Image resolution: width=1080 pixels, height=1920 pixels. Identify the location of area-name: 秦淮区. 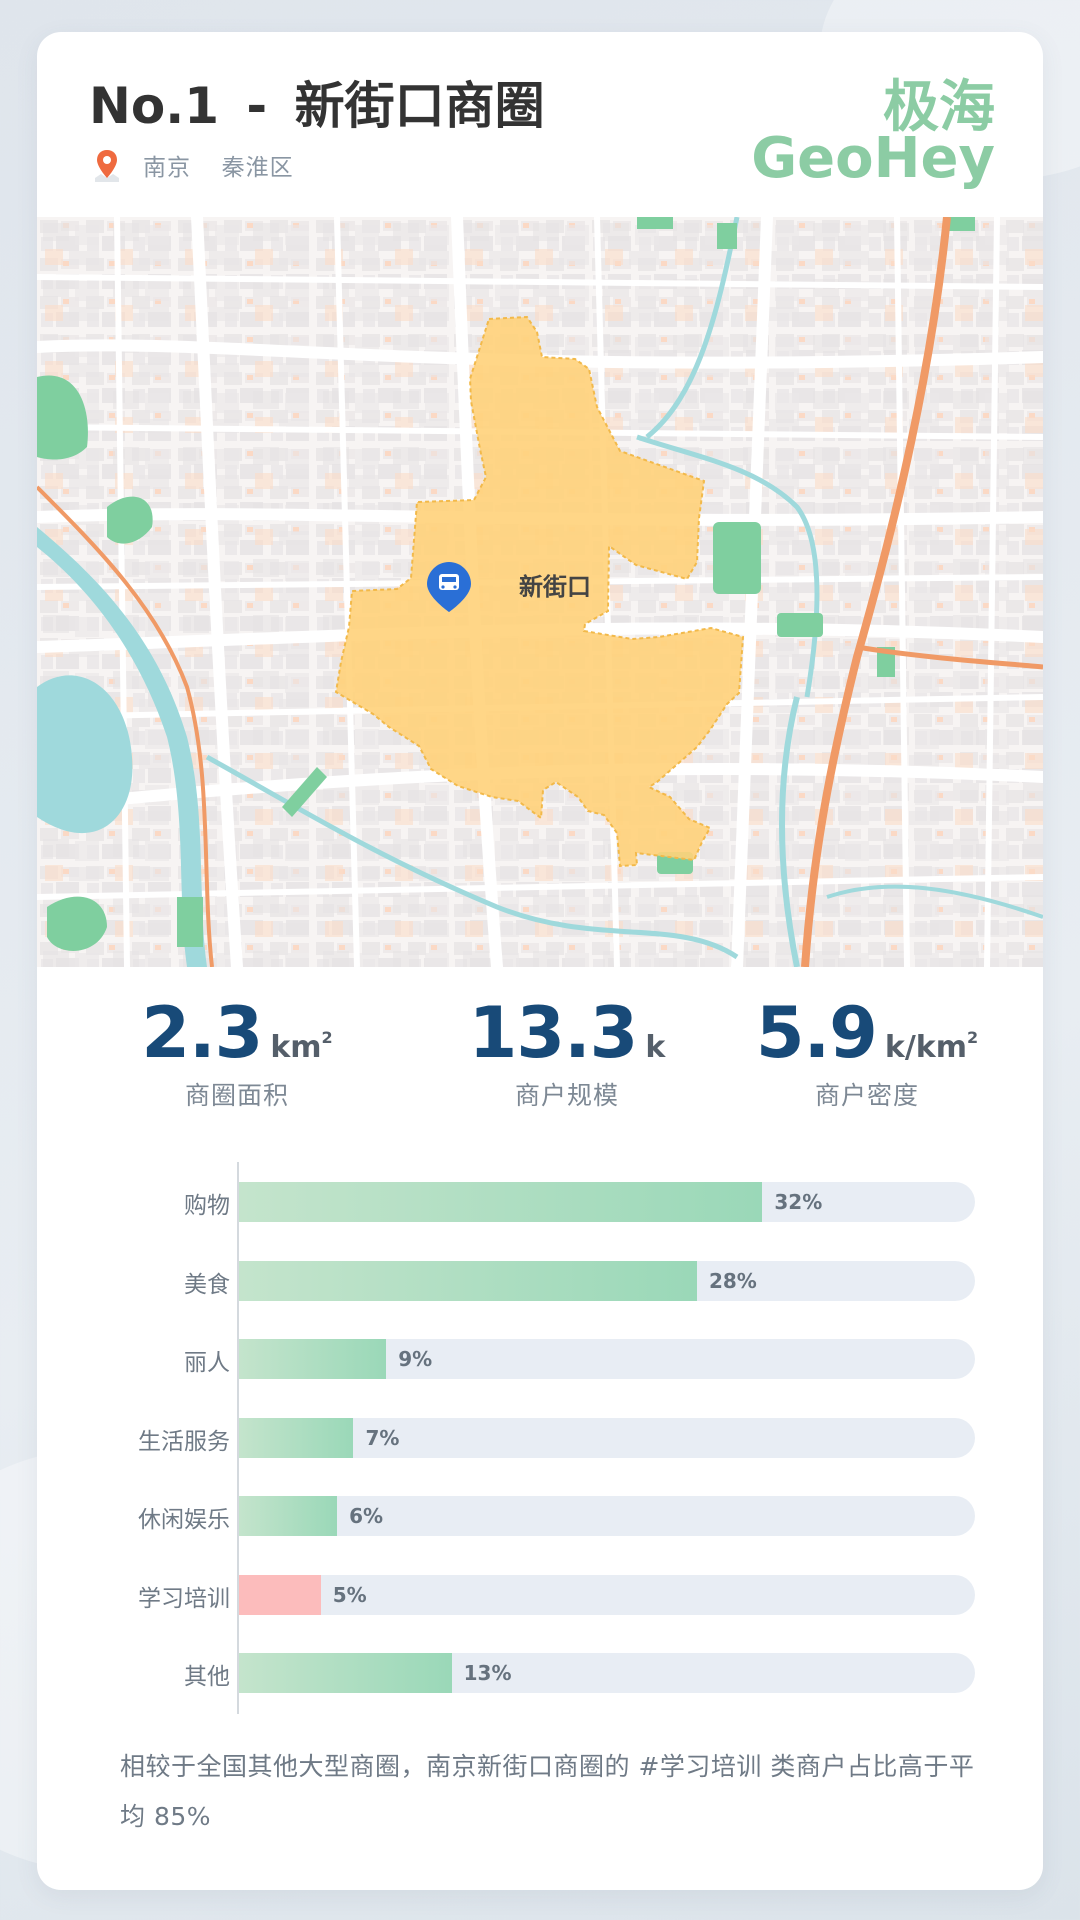
(257, 168).